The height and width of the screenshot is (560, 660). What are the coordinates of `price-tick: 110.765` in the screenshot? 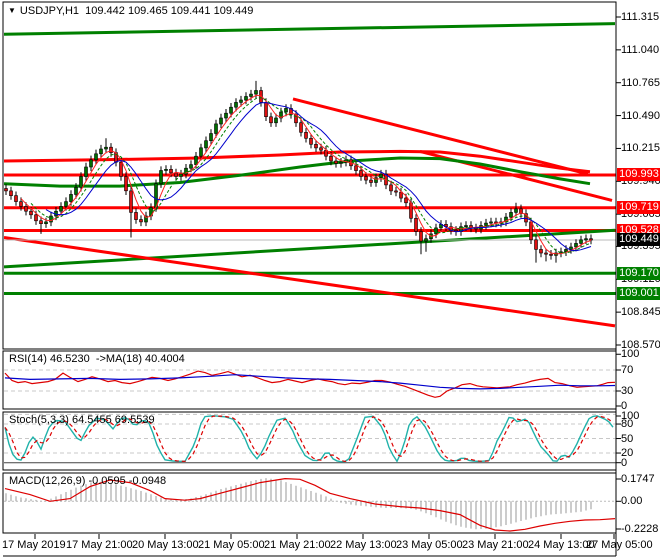 It's located at (640, 82).